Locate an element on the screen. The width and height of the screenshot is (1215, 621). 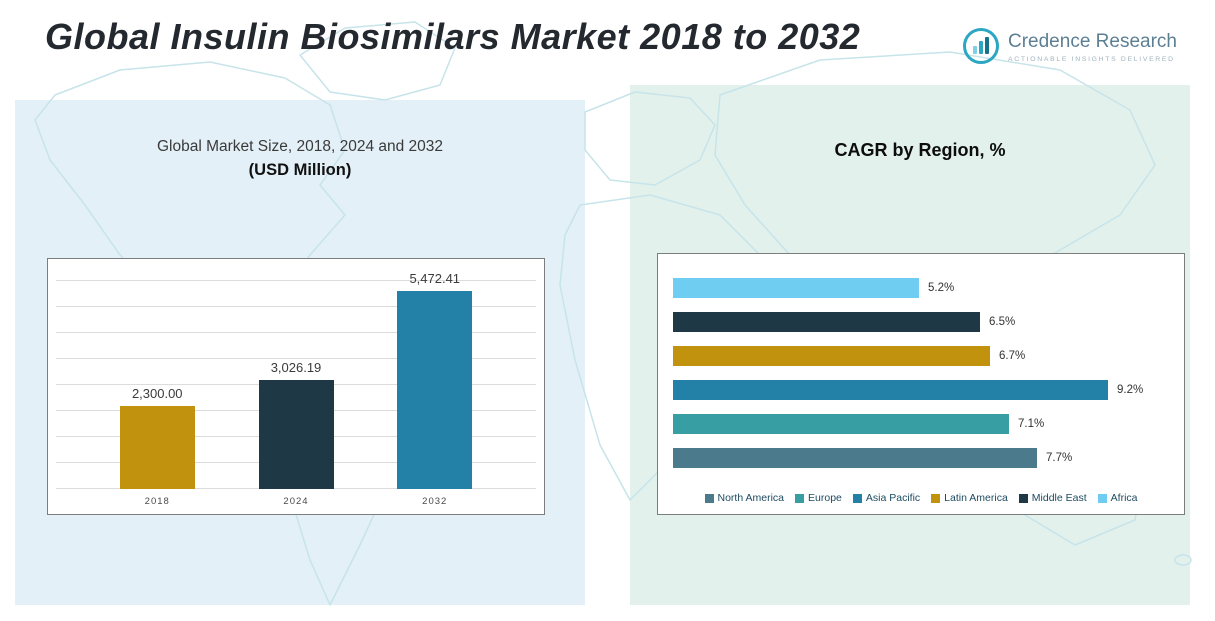
cagr-plot-area: 5.2% 6.5% 6.7% 9.2% 7.1% 7.7% is located at coordinates (921, 380).